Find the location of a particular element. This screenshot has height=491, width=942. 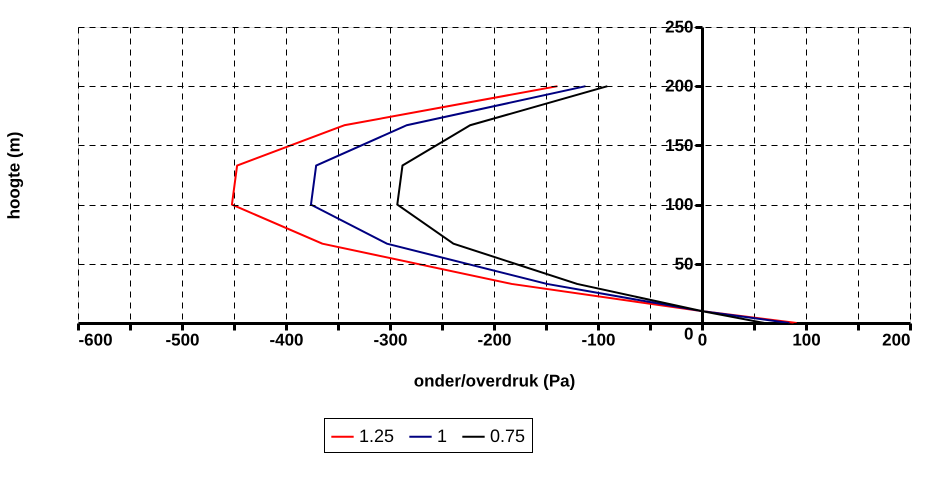

y-tick-label: 50 is located at coordinates (684, 264).